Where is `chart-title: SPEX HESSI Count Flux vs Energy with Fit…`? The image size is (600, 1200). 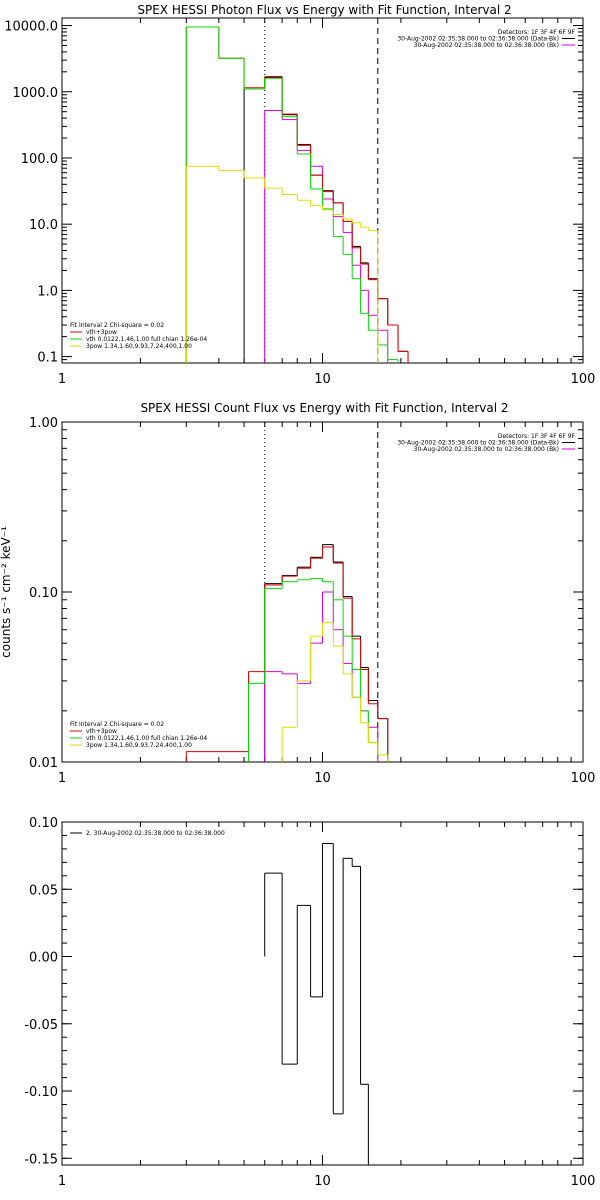
chart-title: SPEX HESSI Count Flux vs Energy with Fit… is located at coordinates (324, 408).